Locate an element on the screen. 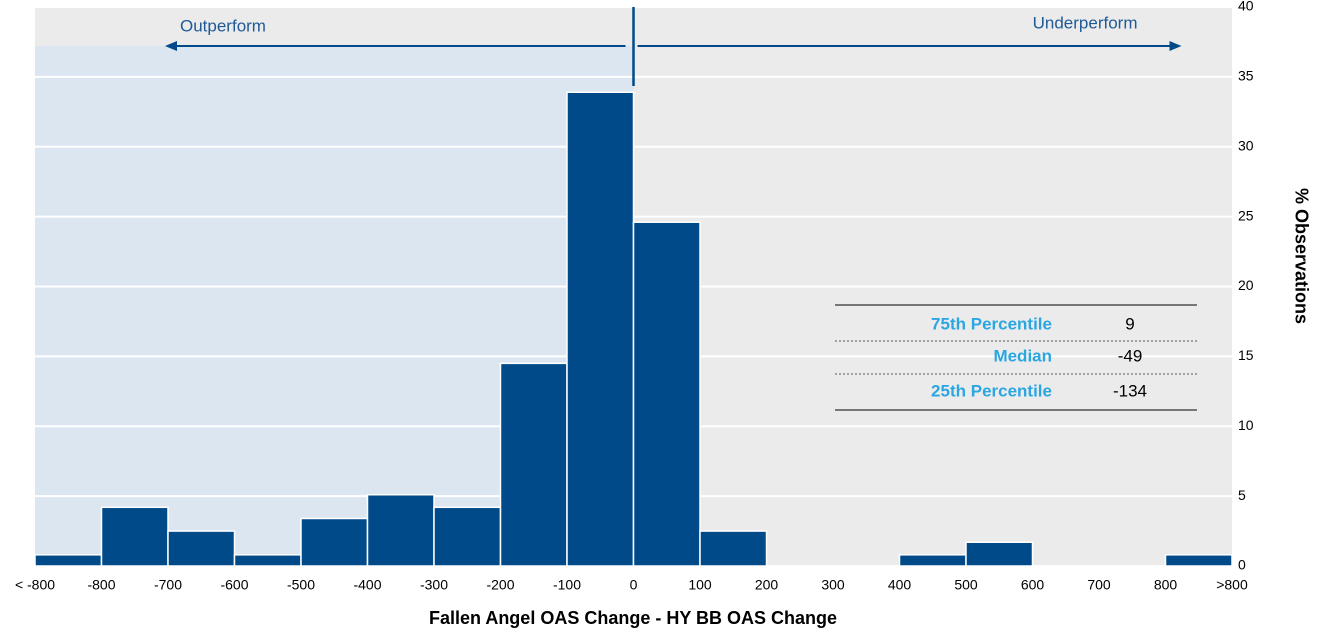 Image resolution: width=1318 pixels, height=634 pixels. x-tick-label: 0 is located at coordinates (634, 585).